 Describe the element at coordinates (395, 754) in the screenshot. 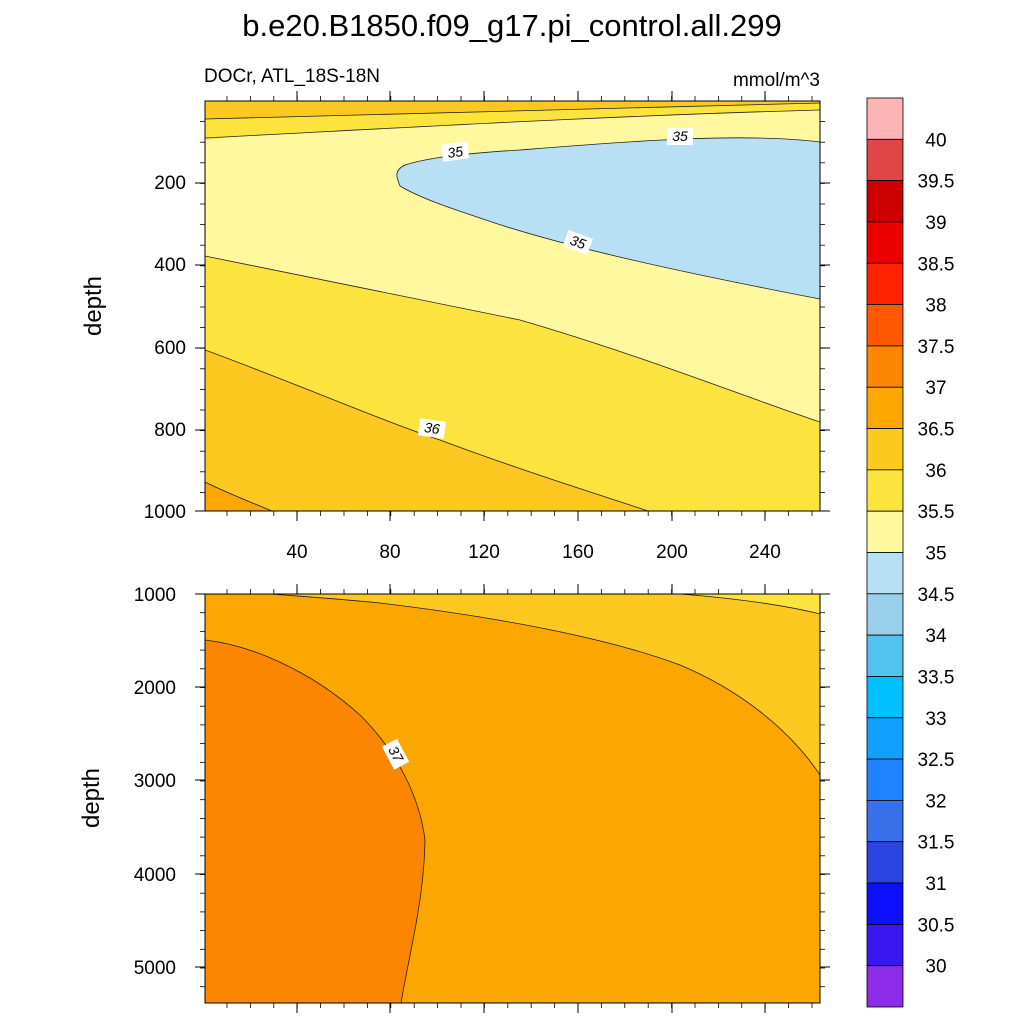

I see `lower-contour-labels: 37` at that location.